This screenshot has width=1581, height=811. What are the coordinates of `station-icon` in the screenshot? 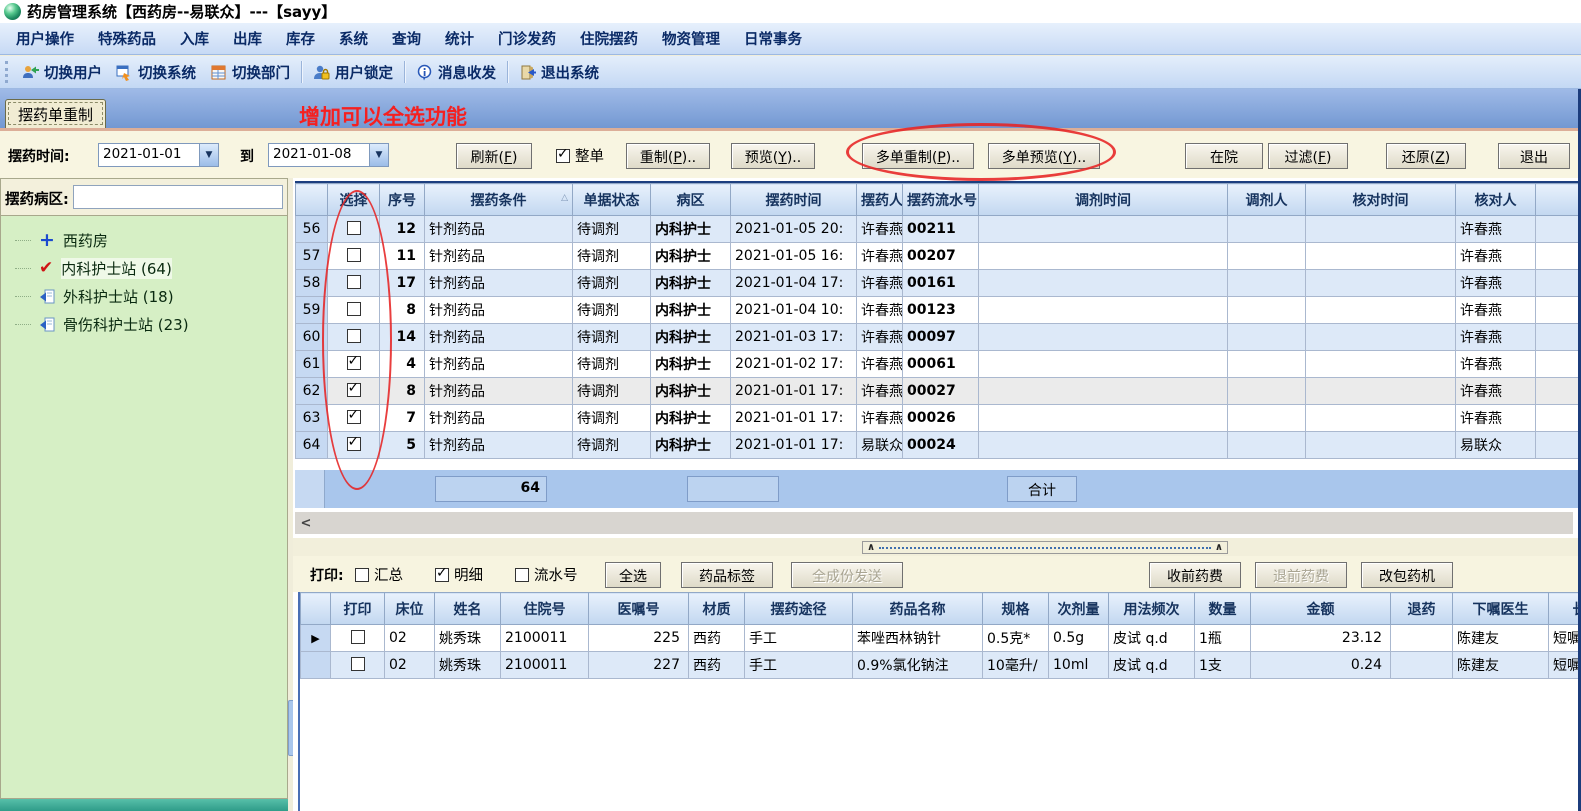 It's located at (47, 296).